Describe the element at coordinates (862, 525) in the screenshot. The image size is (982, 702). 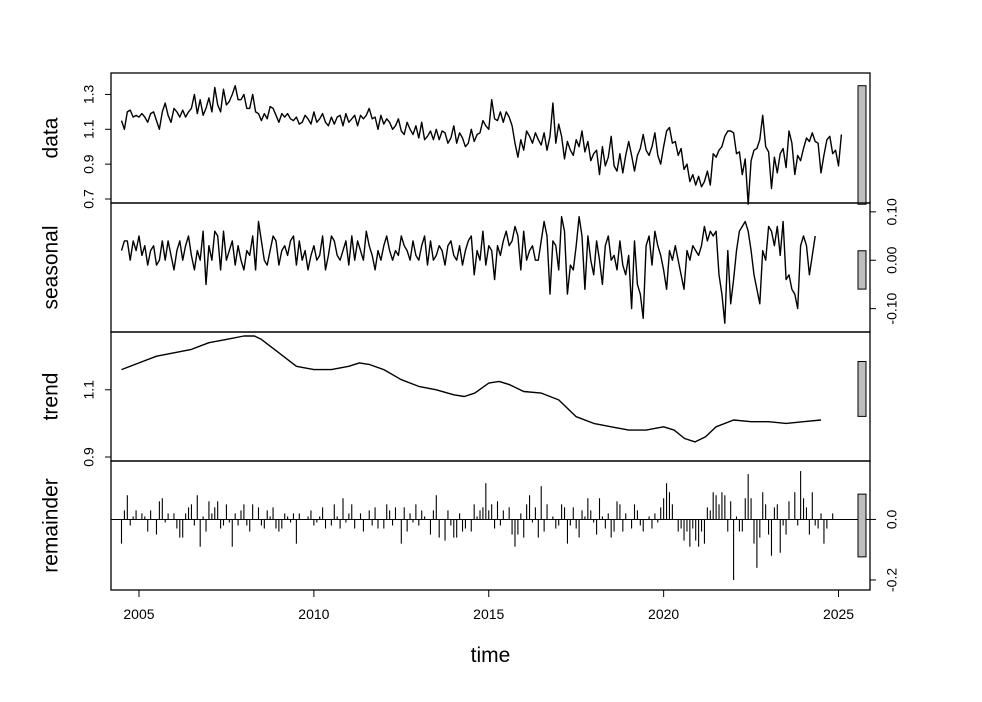
I see `range-bar-remainder` at that location.